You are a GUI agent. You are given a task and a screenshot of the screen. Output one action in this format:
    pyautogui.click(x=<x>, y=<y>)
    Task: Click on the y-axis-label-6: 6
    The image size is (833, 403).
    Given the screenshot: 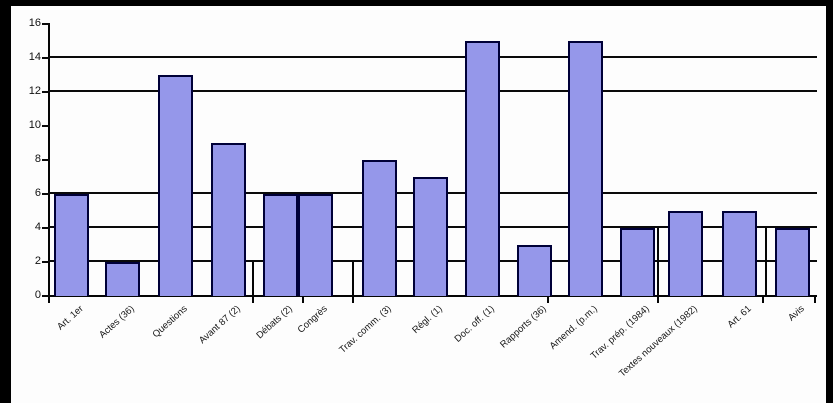 What is the action you would take?
    pyautogui.click(x=37, y=193)
    